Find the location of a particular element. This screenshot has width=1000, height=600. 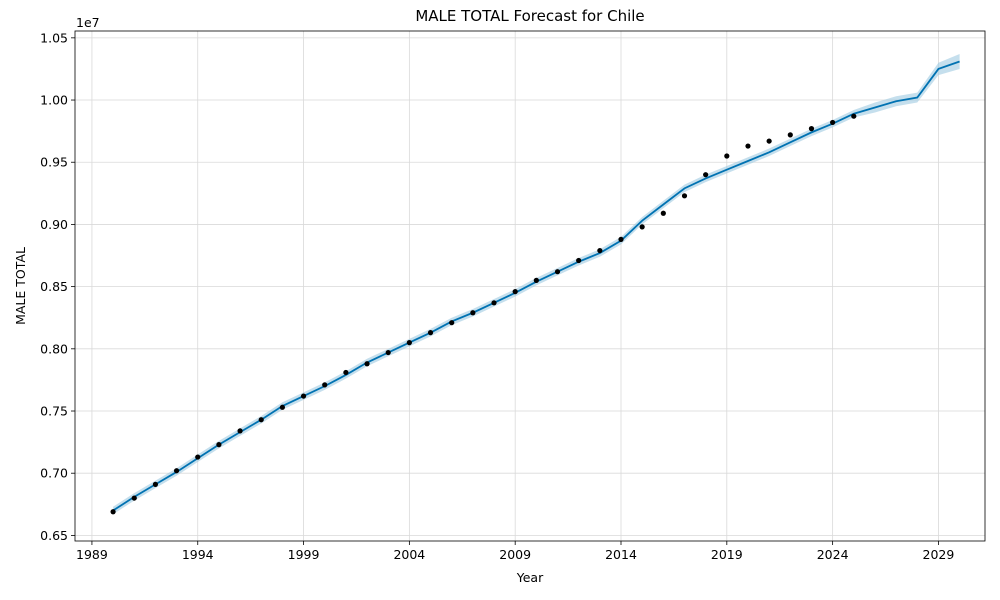

y-tick-label: 0.95 is located at coordinates (54, 162).